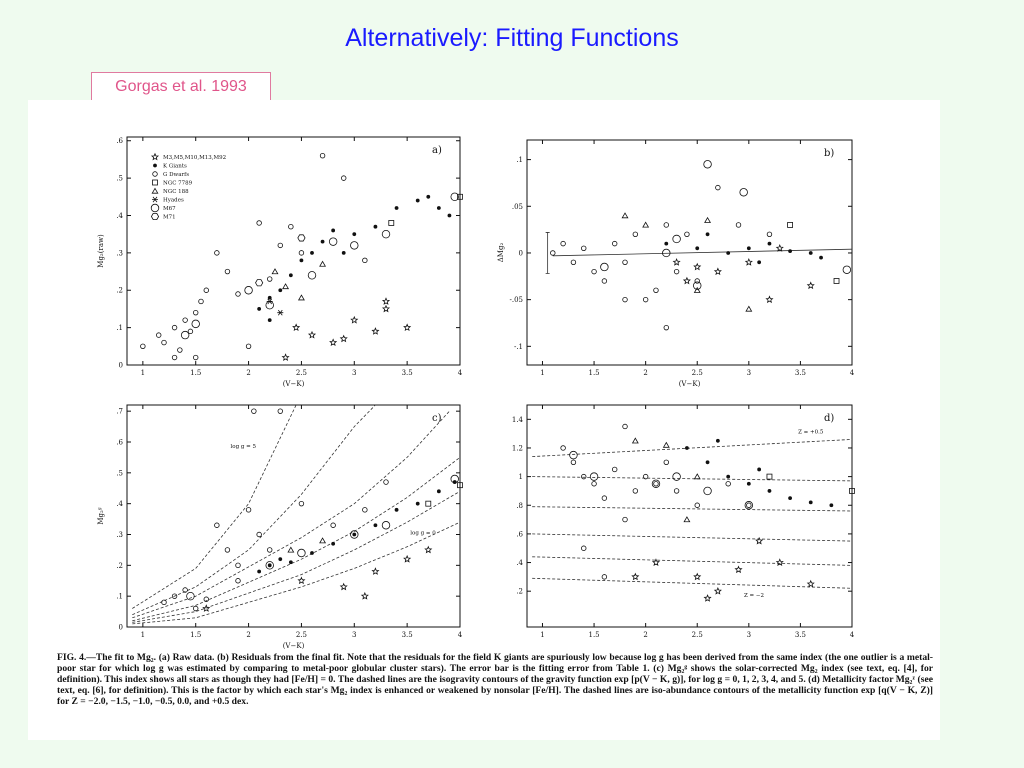 The width and height of the screenshot is (1024, 768). What do you see at coordinates (829, 418) in the screenshot?
I see `panel-label: d)` at bounding box center [829, 418].